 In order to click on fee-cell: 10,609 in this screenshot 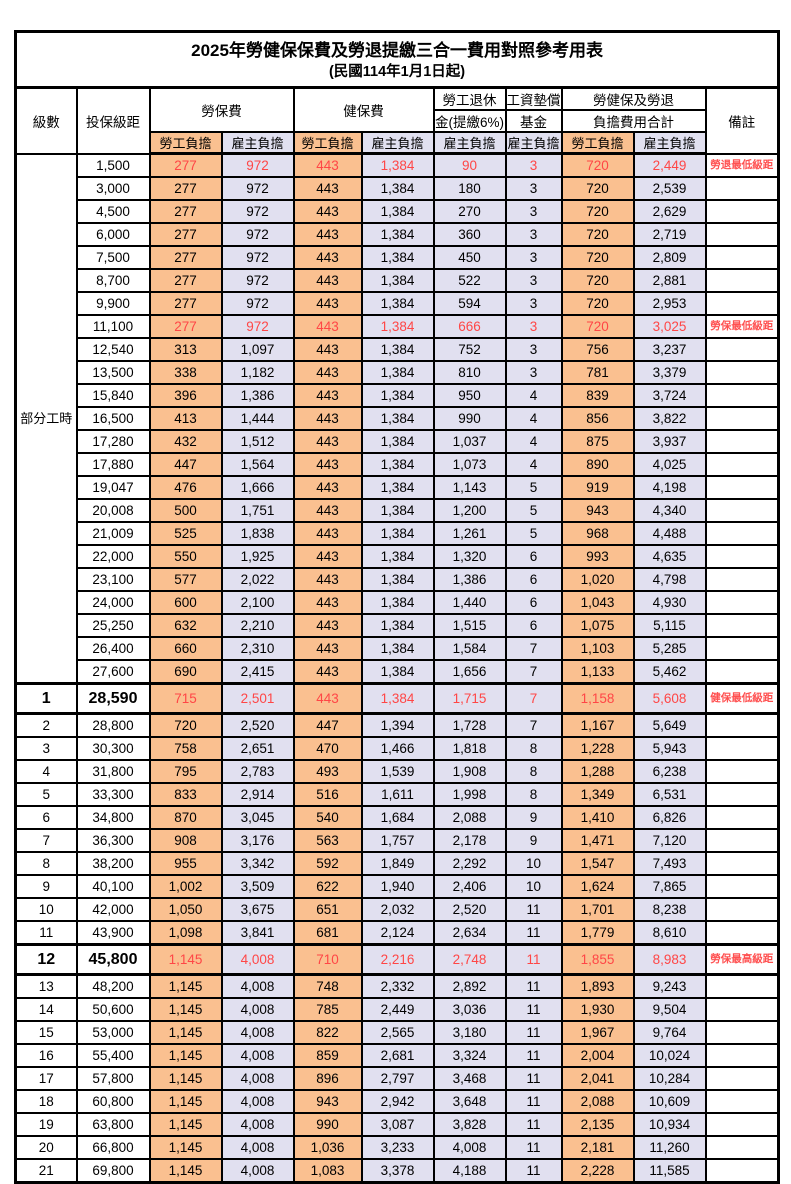, I will do `click(669, 1101)`.